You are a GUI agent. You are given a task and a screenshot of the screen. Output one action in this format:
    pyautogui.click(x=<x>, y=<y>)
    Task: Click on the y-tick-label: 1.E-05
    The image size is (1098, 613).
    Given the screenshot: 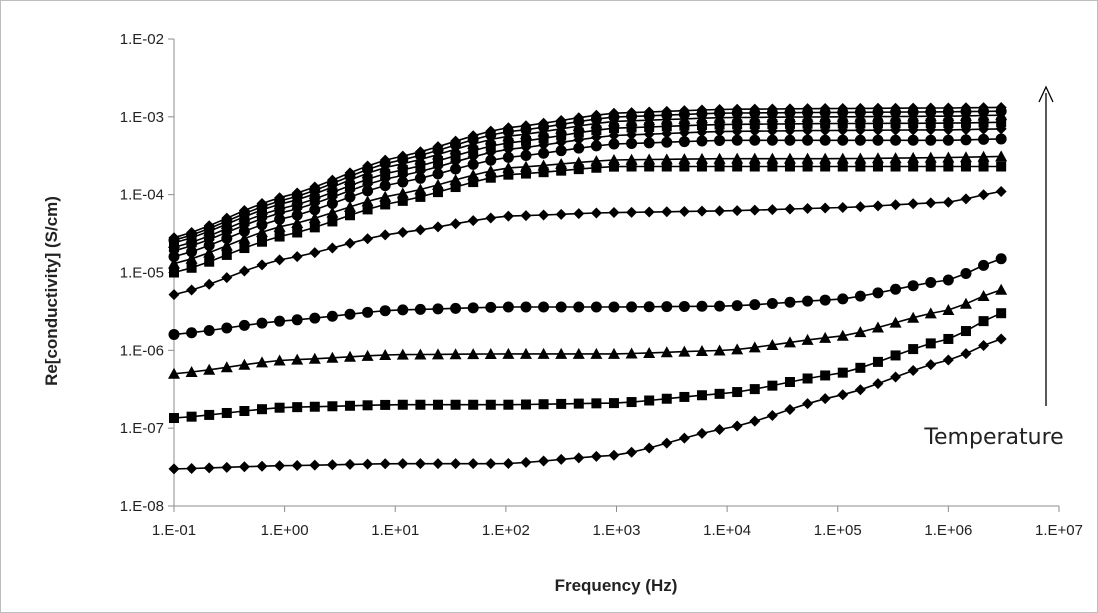 What is the action you would take?
    pyautogui.click(x=142, y=273)
    